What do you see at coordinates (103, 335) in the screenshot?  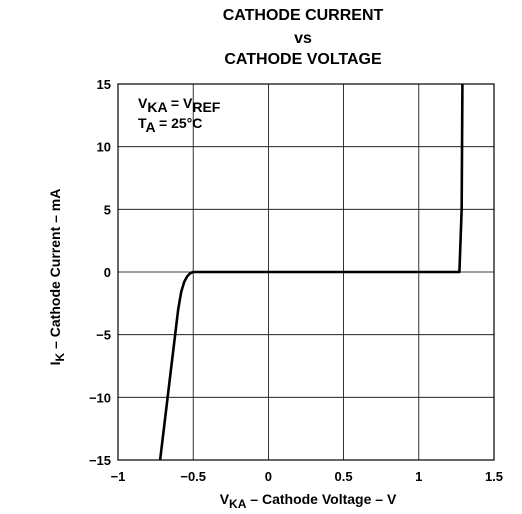 I see `y-tick-label: −5` at bounding box center [103, 335].